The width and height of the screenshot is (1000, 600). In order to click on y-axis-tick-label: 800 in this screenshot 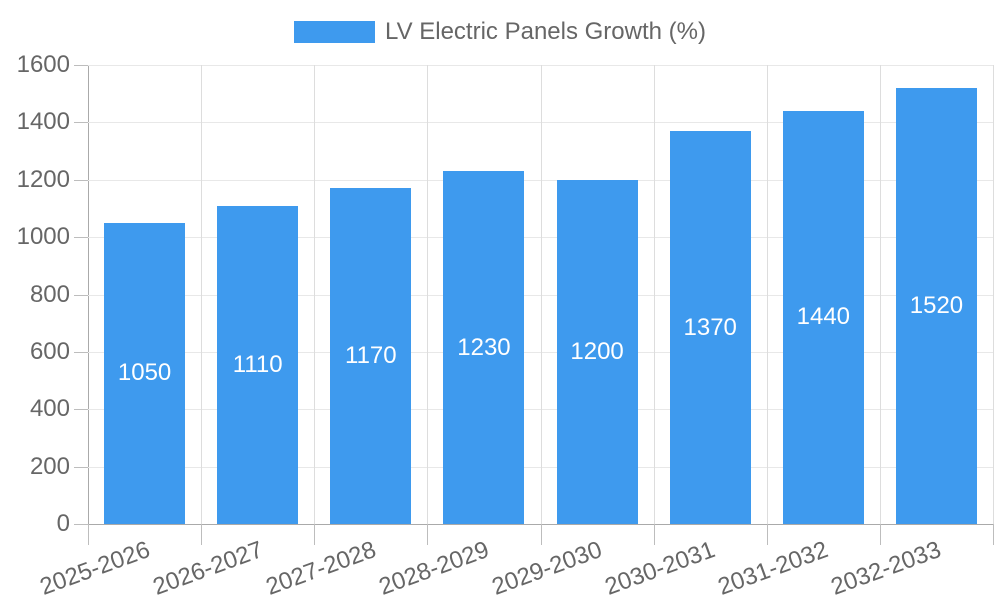, I will do `click(49, 294)`.